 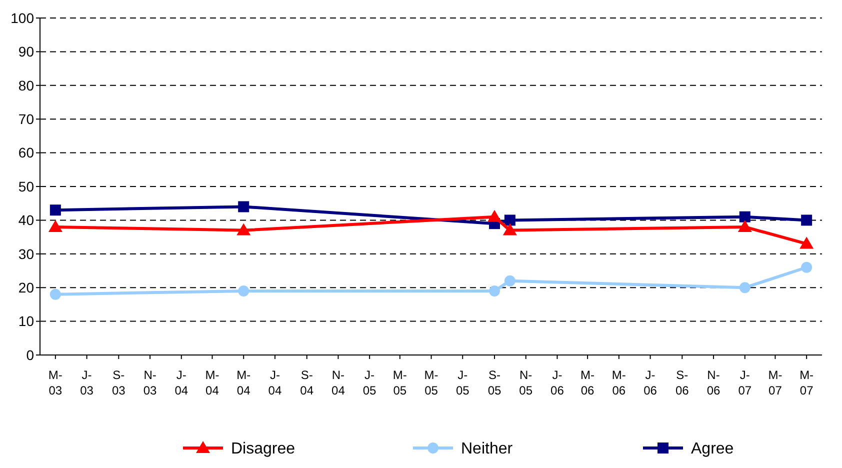 What do you see at coordinates (26, 119) in the screenshot?
I see `y-tick-label: 70` at bounding box center [26, 119].